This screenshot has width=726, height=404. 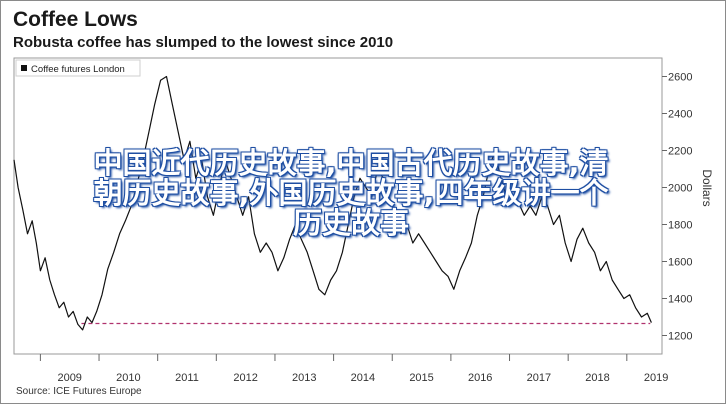 I want to click on y-axis: 1200 1400 1600 1800 2000 2200 2400 2600, so click(x=677, y=207).